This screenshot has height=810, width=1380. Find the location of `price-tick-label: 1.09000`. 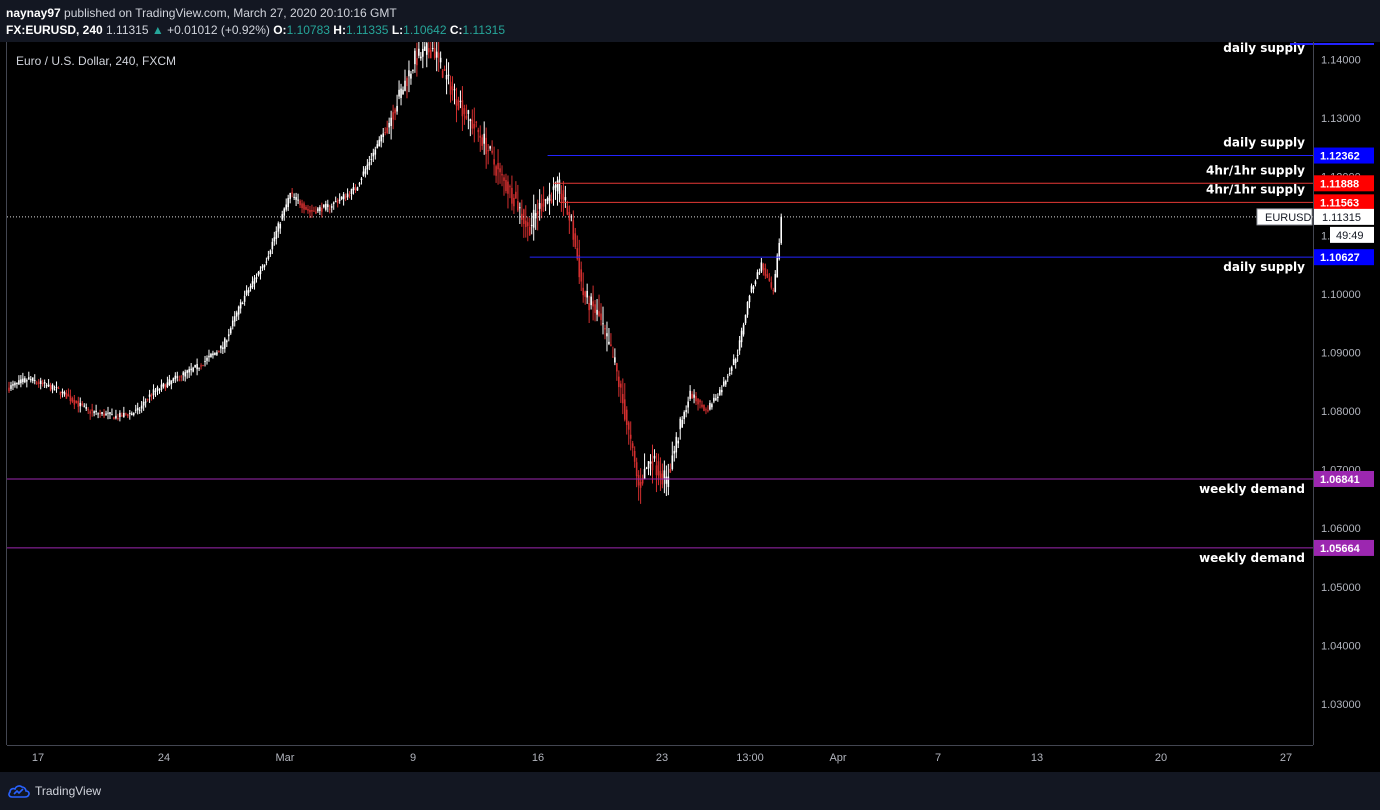

price-tick-label: 1.09000 is located at coordinates (1341, 353).